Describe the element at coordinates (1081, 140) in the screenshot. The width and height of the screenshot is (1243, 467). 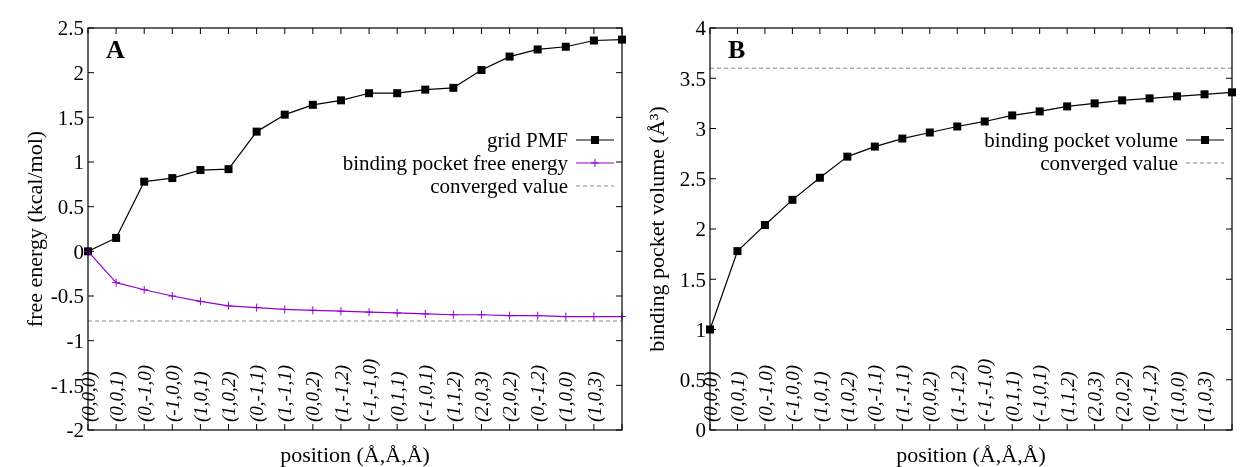
I see `legend-label: binding pocket volume` at that location.